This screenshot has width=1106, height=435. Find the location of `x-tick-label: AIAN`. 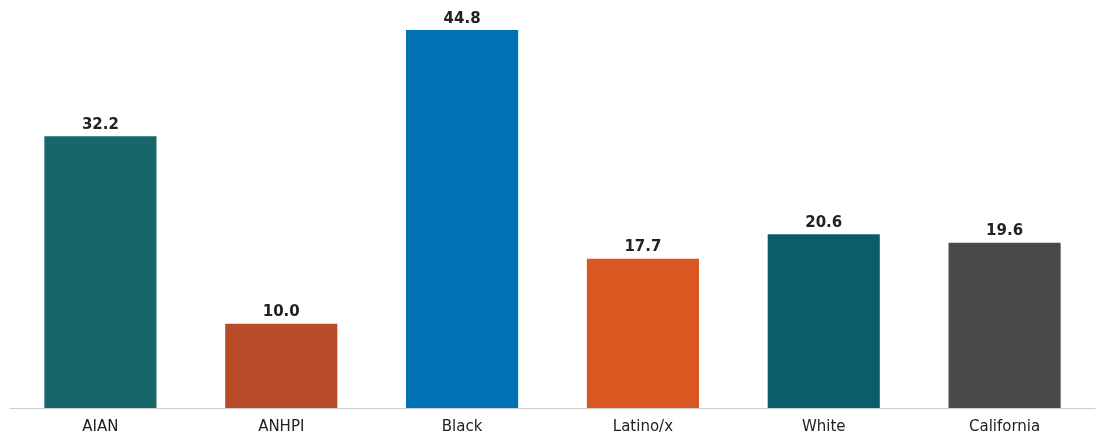

x-tick-label: AIAN is located at coordinates (100, 425).